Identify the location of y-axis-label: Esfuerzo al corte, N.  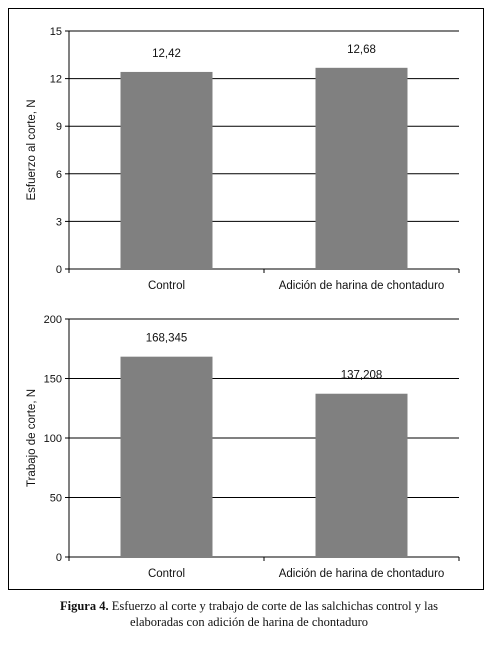
(32, 150).